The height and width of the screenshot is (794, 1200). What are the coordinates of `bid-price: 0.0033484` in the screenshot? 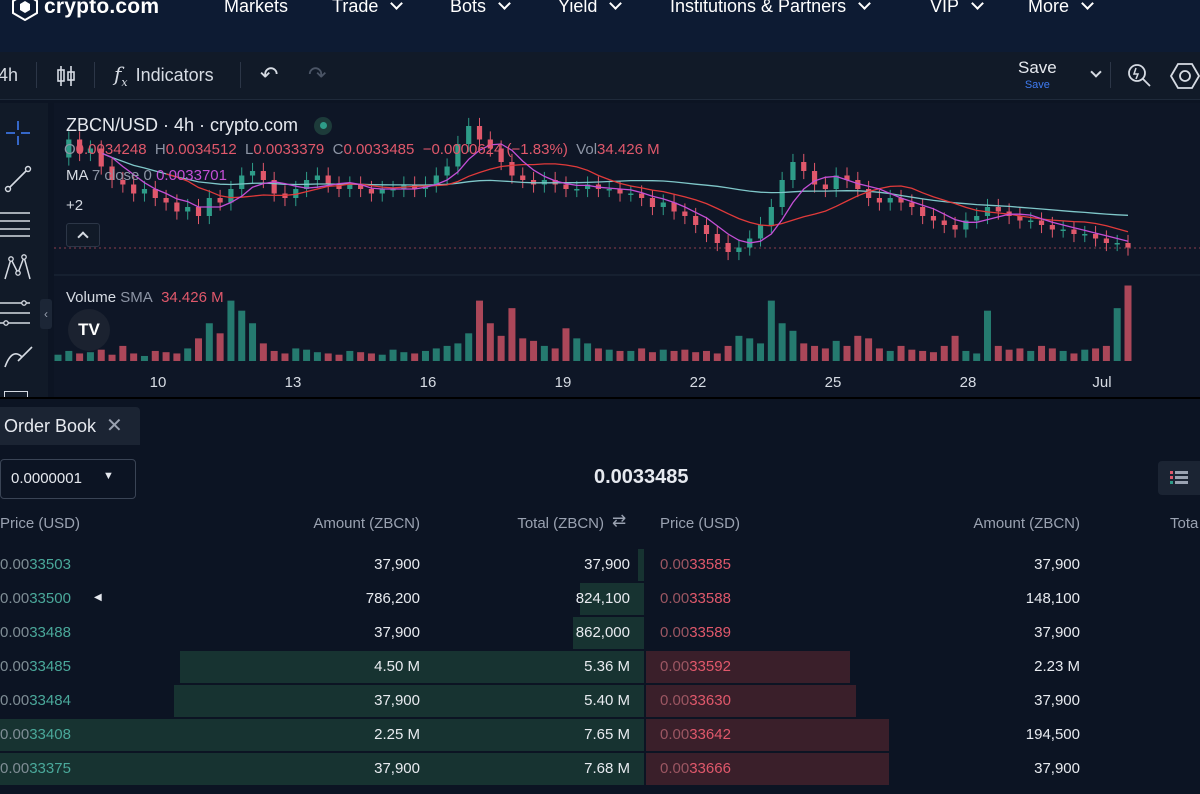 It's located at (35, 700).